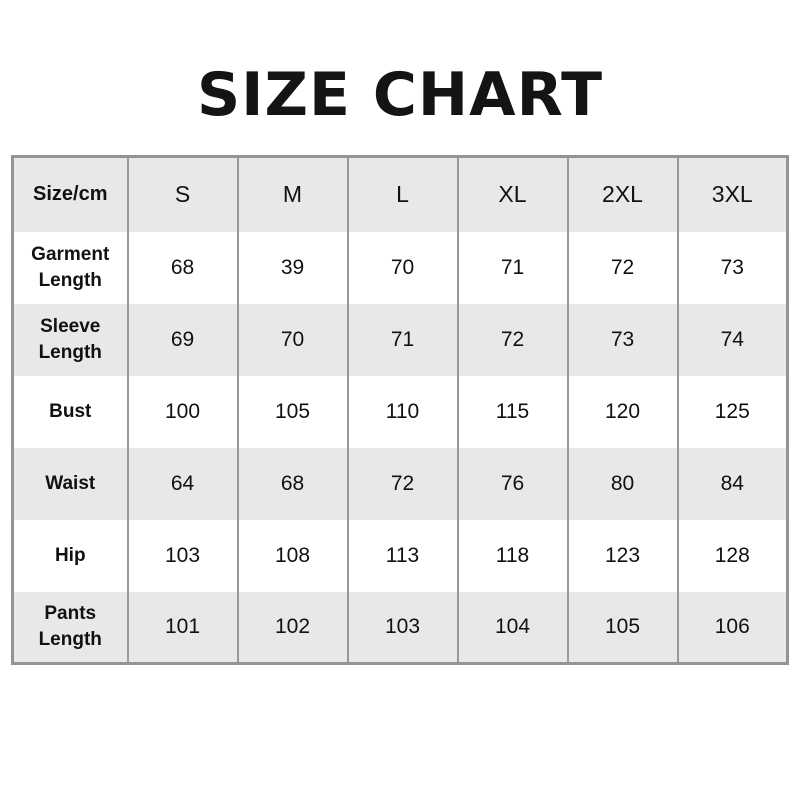 This screenshot has width=800, height=800. Describe the element at coordinates (732, 411) in the screenshot. I see `table-cell: 125` at that location.